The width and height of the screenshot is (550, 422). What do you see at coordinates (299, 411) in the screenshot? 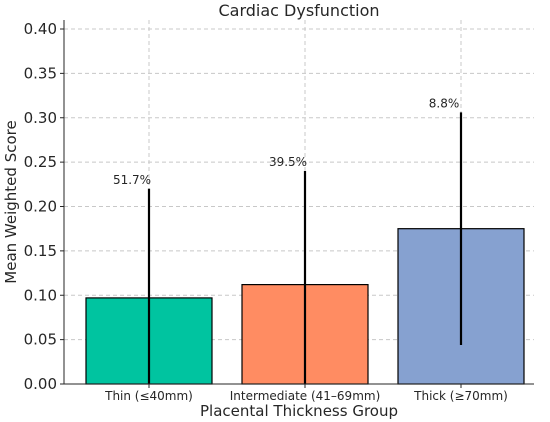
I see `x-axis-label: Placental Thickness Group` at bounding box center [299, 411].